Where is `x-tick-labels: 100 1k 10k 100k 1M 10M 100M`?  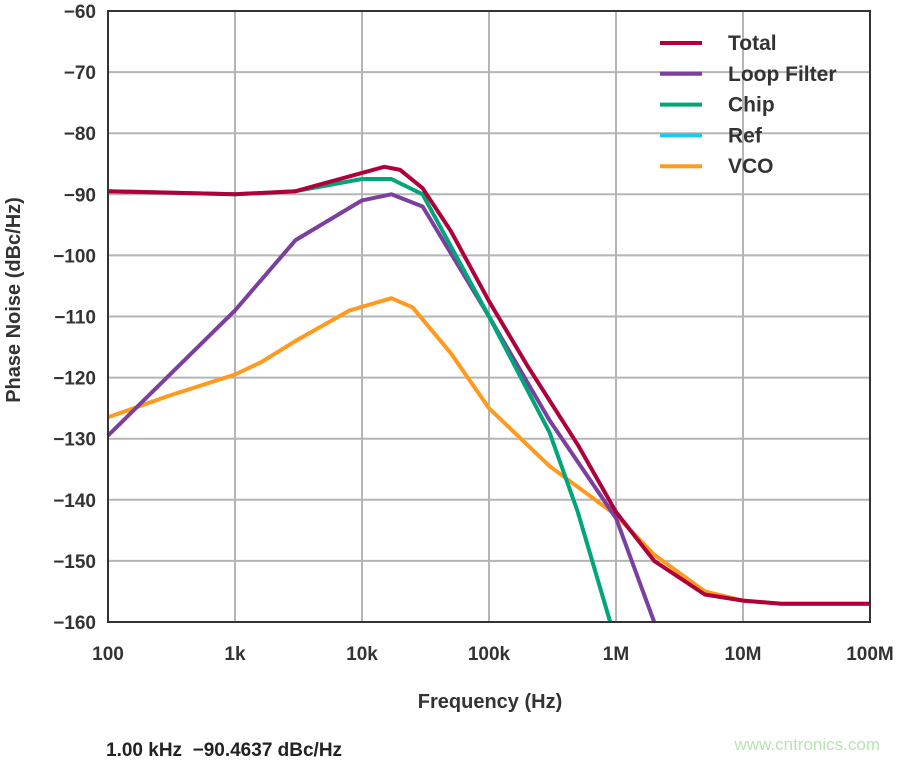
x-tick-labels: 100 1k 10k 100k 1M 10M 100M is located at coordinates (493, 654).